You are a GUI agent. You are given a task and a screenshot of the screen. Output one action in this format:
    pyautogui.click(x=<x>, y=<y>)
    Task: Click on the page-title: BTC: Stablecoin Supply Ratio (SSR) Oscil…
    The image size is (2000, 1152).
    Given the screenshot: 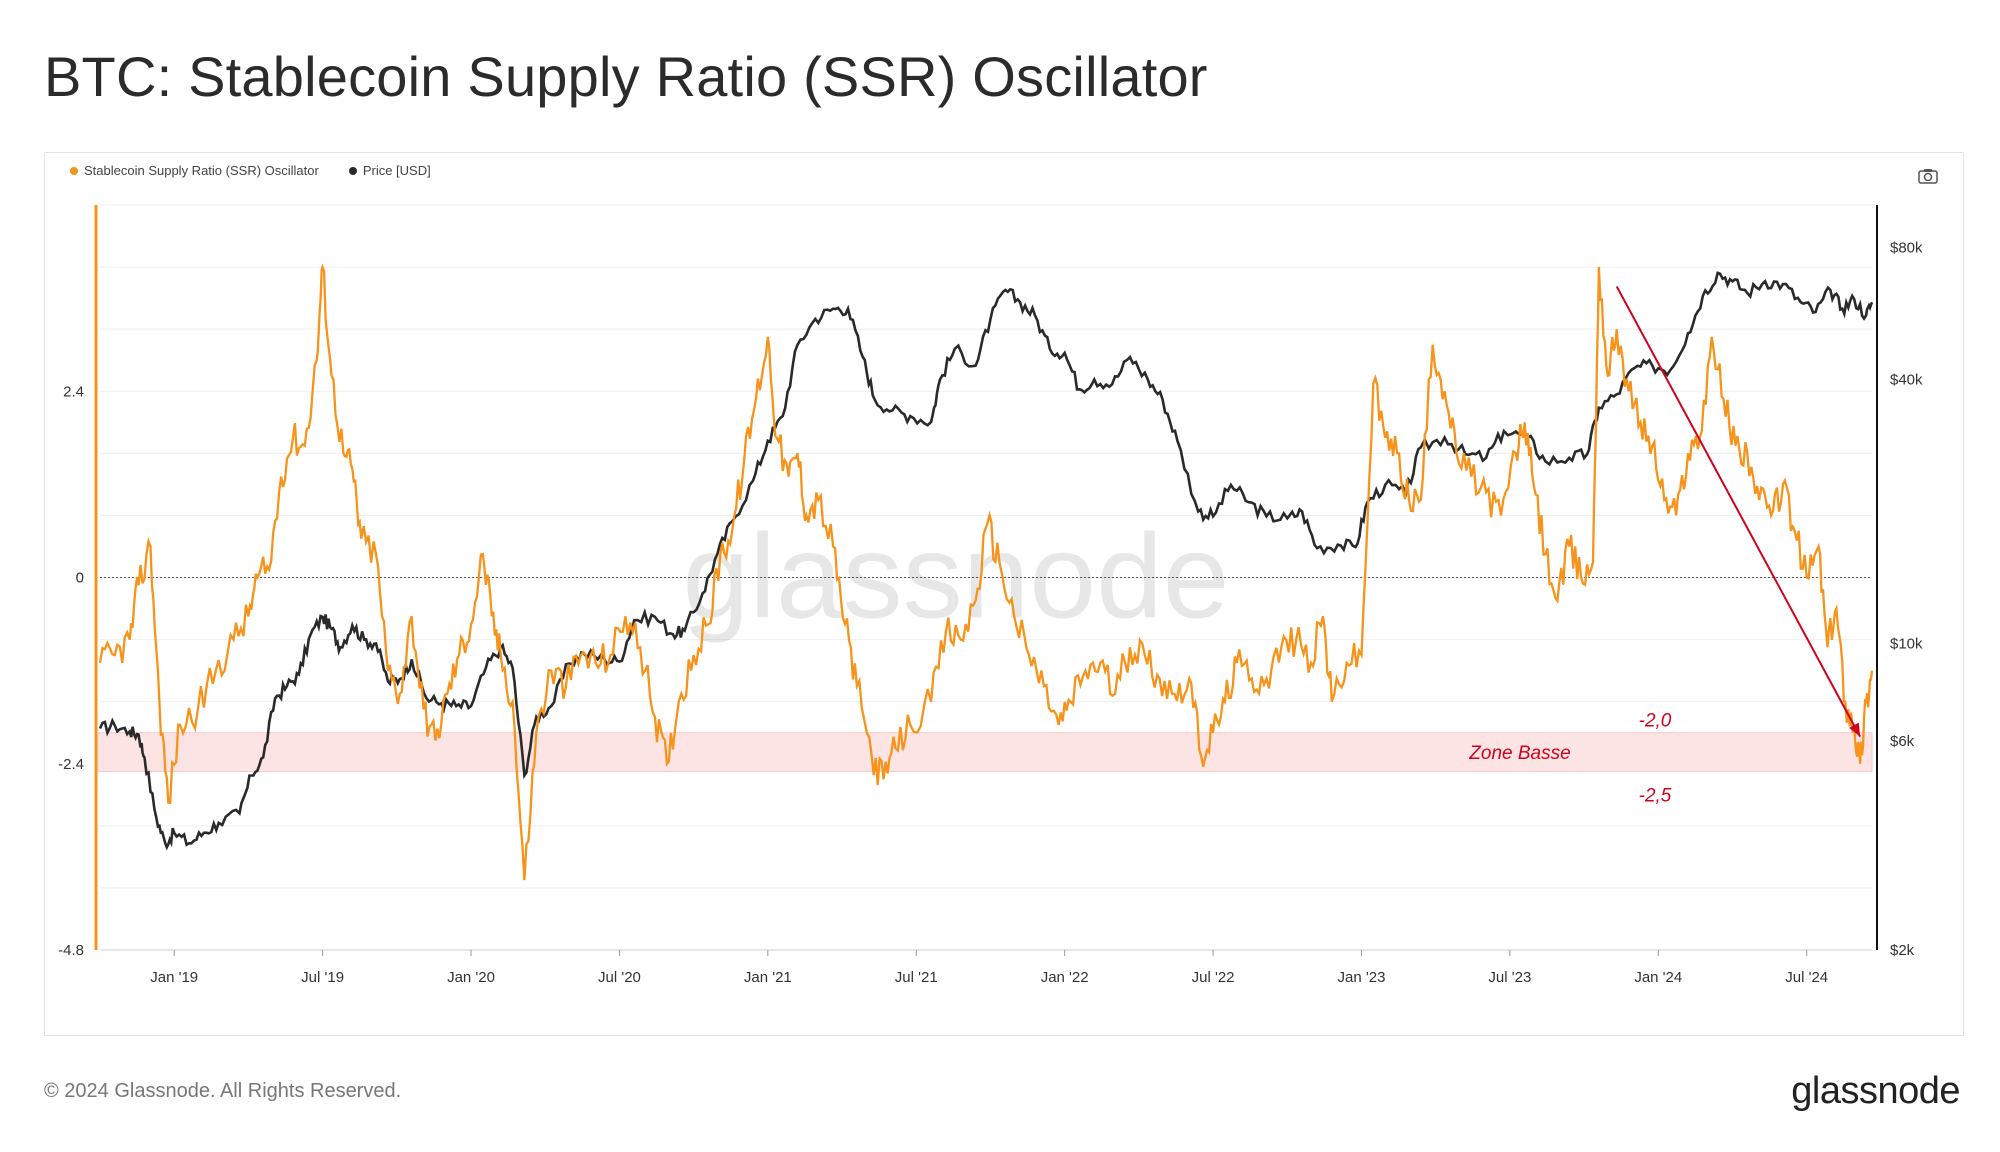 What is the action you would take?
    pyautogui.click(x=626, y=76)
    